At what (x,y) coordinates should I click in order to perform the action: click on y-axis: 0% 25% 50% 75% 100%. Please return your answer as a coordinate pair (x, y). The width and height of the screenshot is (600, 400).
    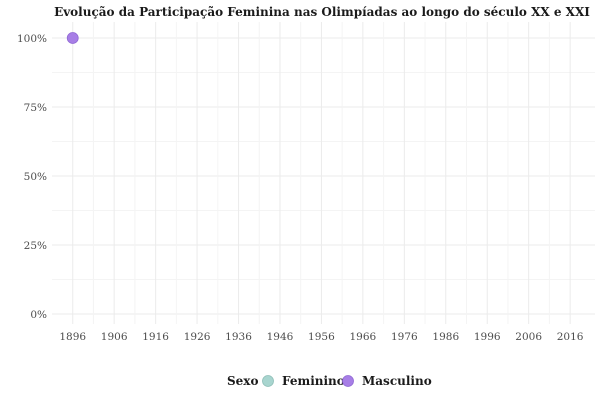
    Looking at the image, I should click on (32, 177).